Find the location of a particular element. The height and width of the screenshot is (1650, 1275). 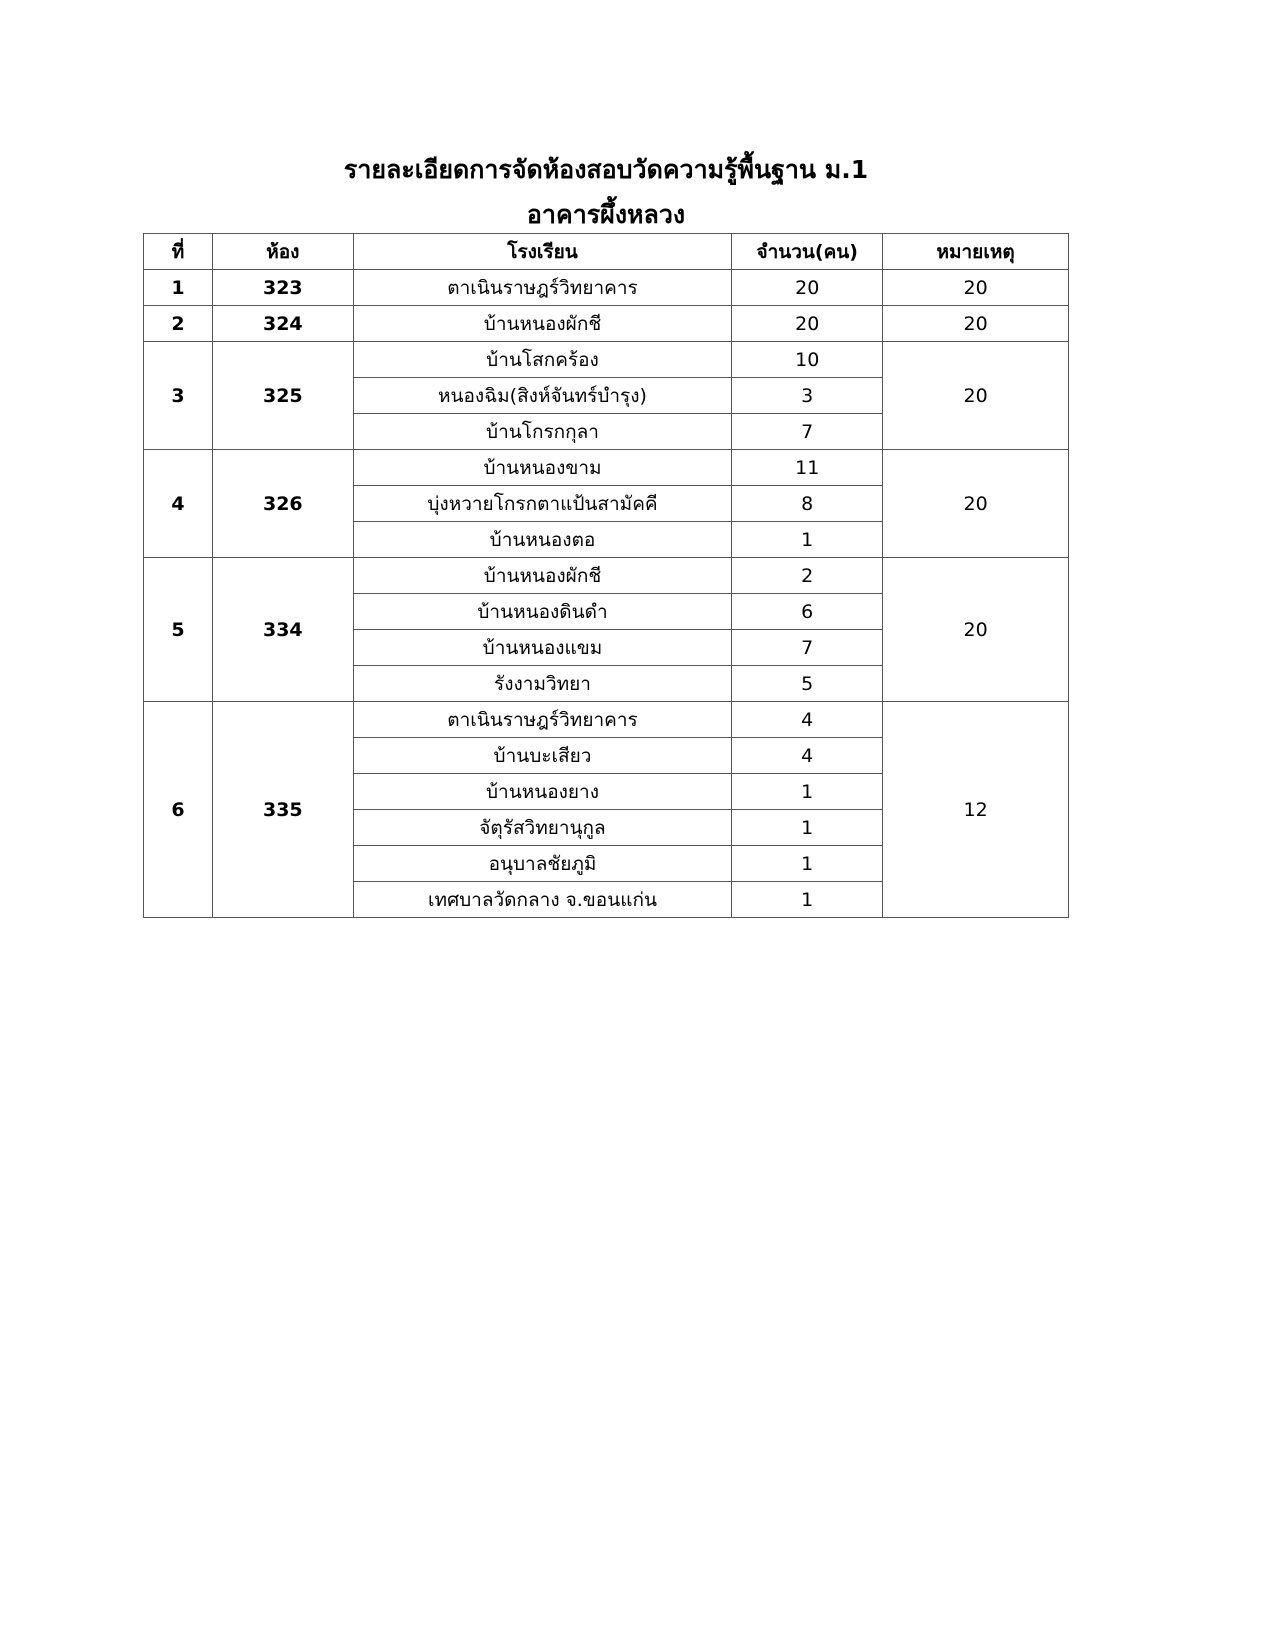

row-number: 2 is located at coordinates (178, 323).